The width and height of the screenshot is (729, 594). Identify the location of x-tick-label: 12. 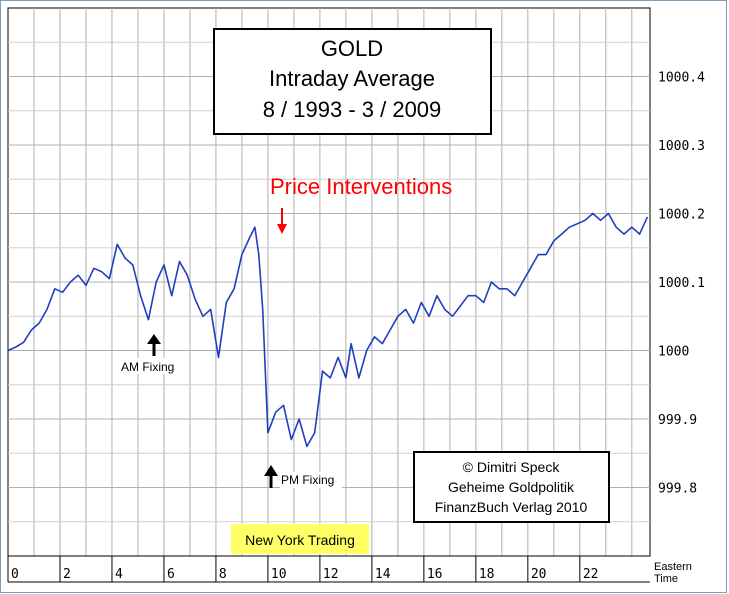
(331, 574).